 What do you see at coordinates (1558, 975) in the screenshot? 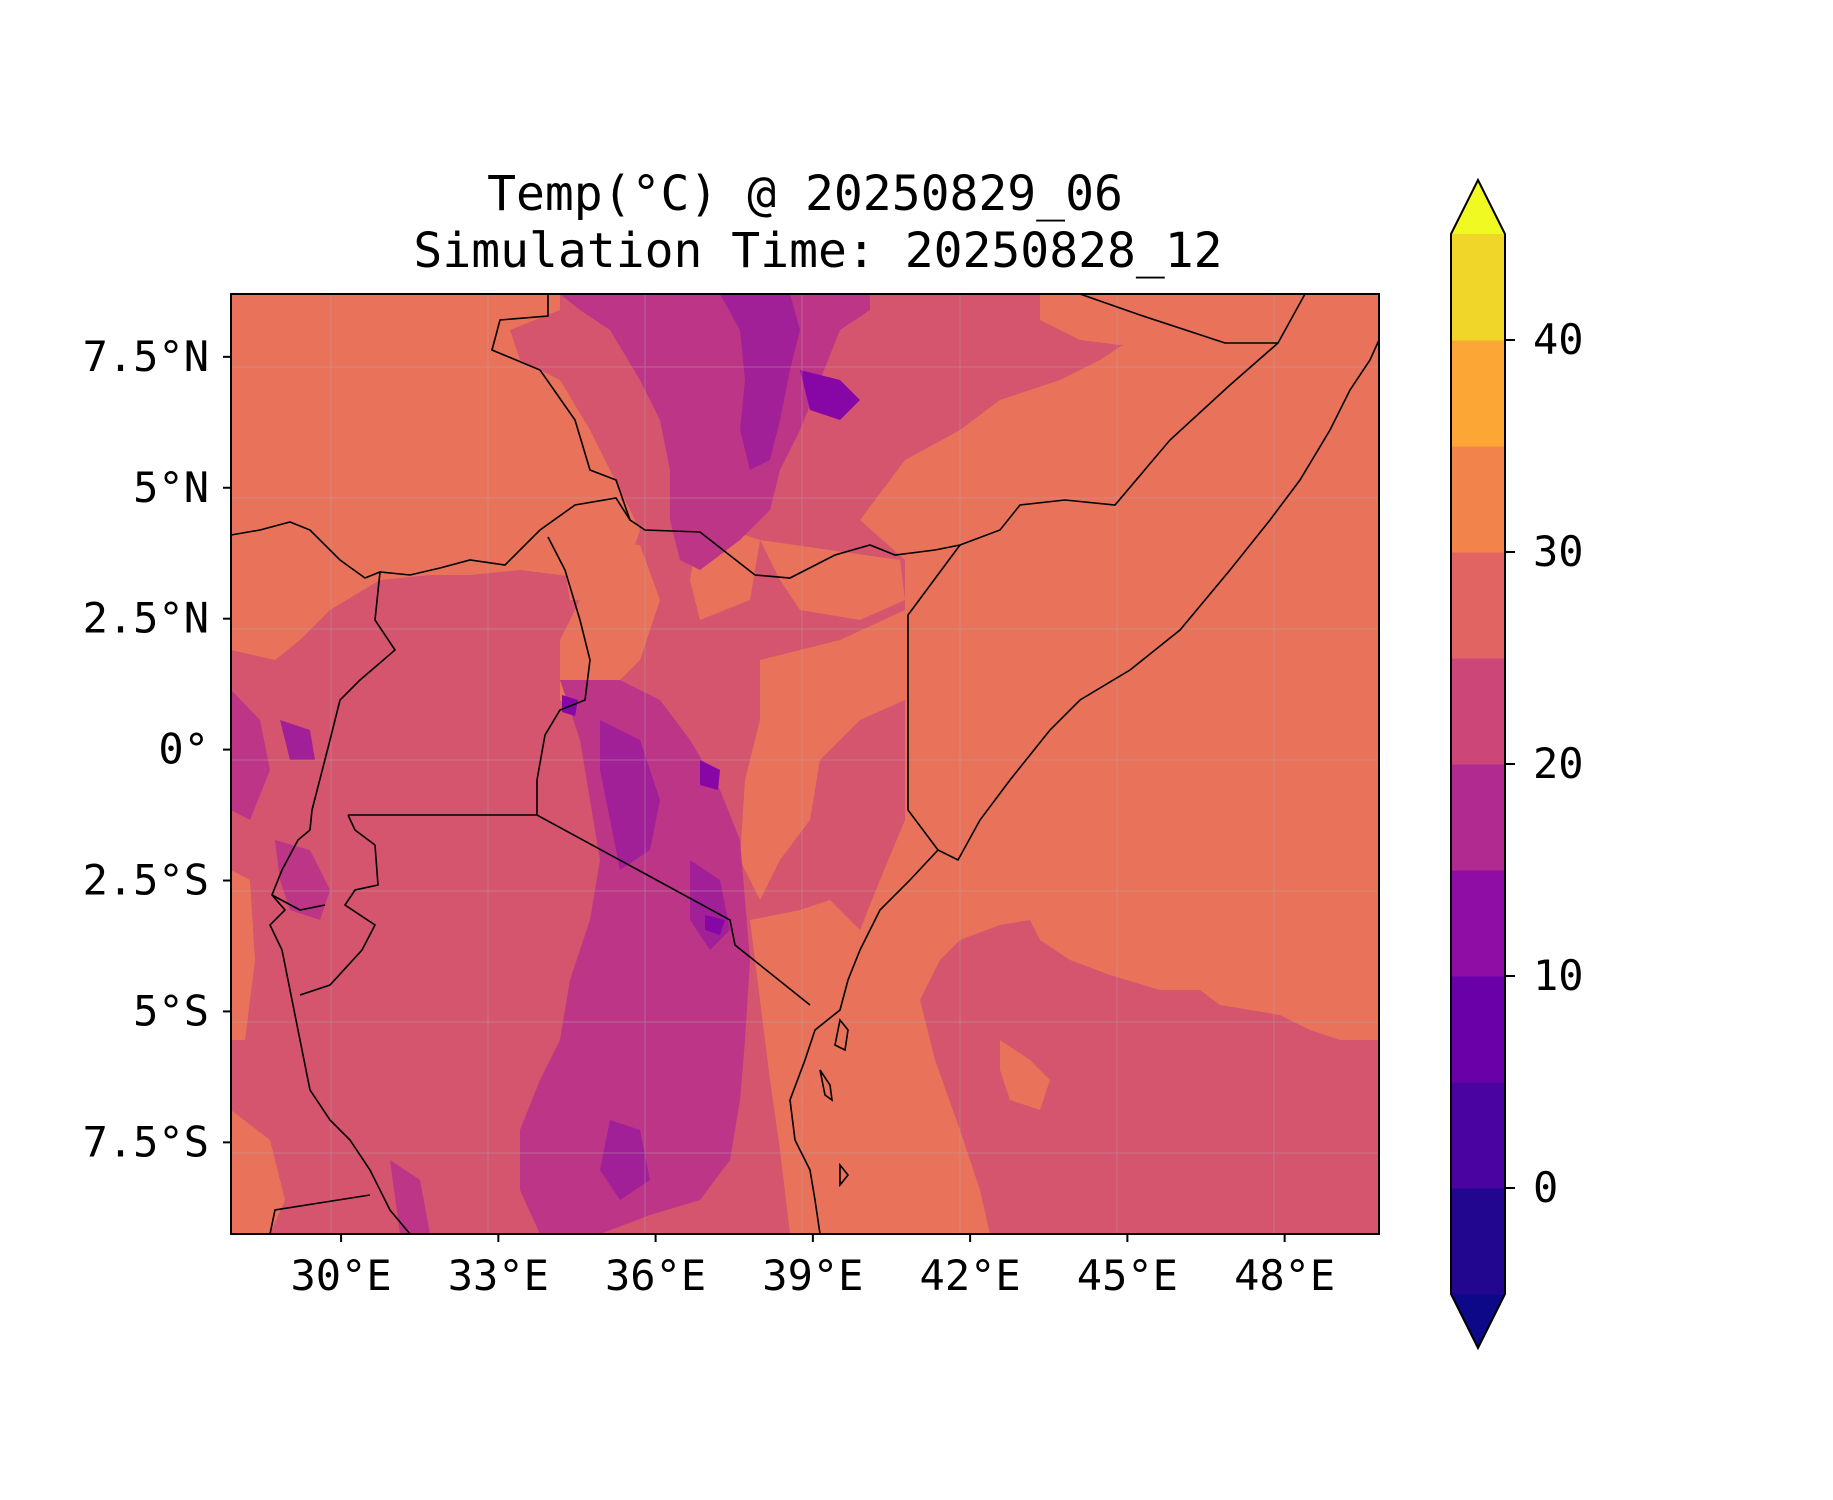
I see `colorbar-tick-label: 10` at bounding box center [1558, 975].